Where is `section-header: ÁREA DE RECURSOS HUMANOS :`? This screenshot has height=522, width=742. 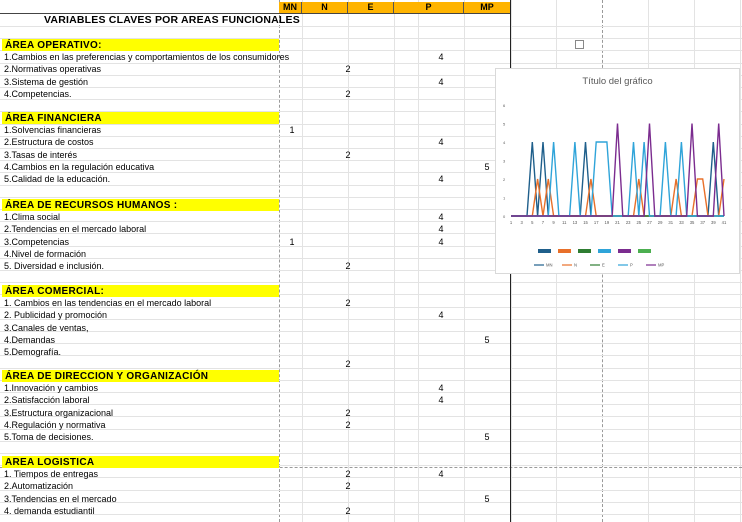 section-header: ÁREA DE RECURSOS HUMANOS : is located at coordinates (140, 205).